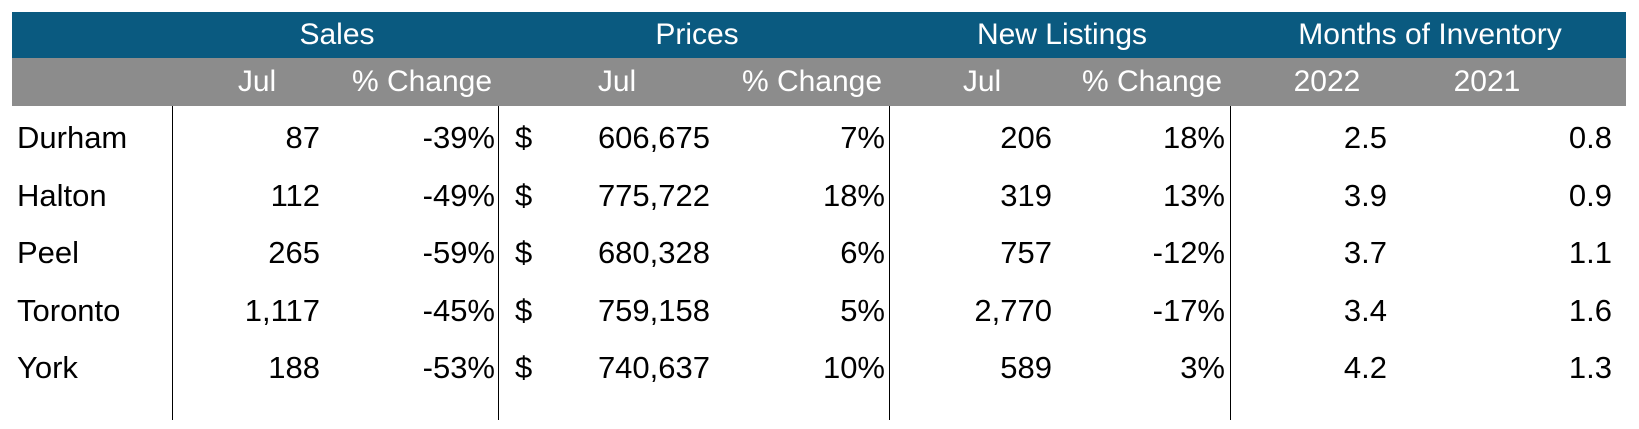  I want to click on group-header-prices: Prices, so click(697, 34).